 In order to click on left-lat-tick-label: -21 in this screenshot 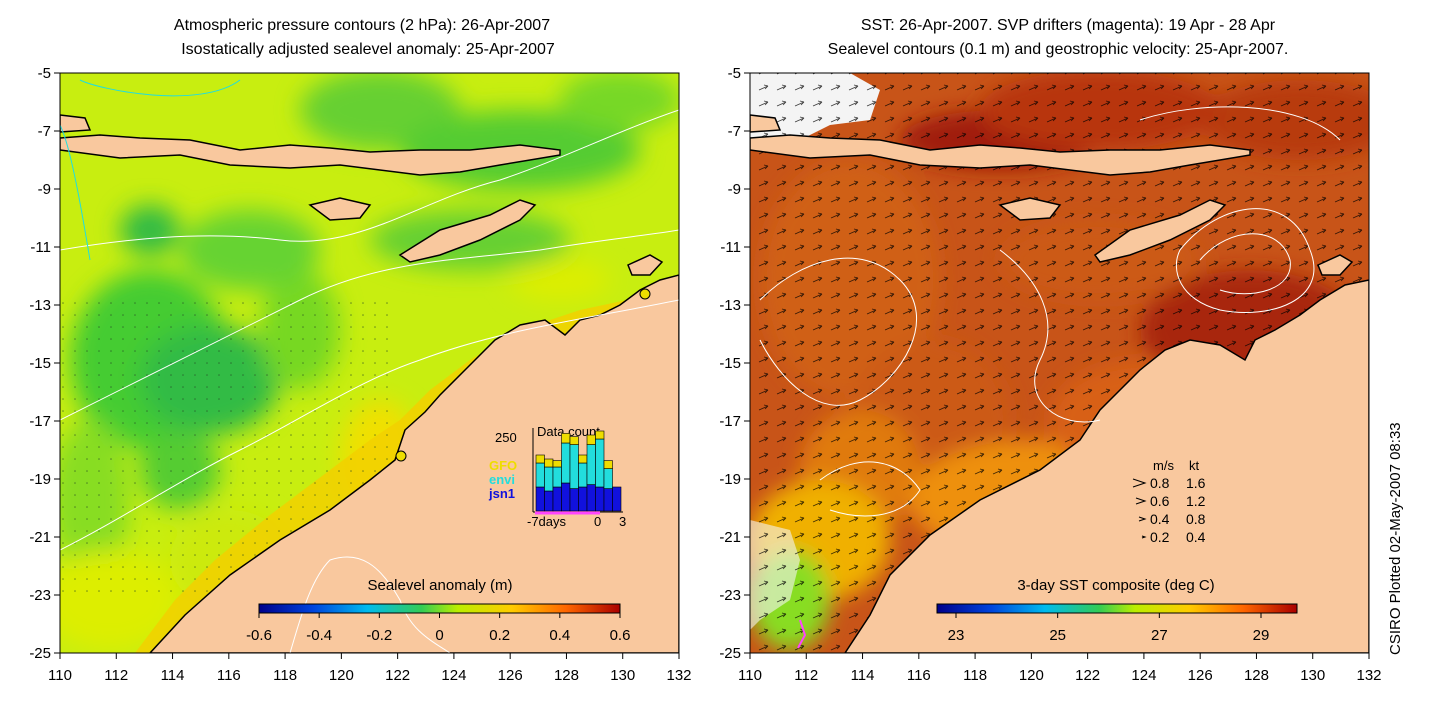, I will do `click(40, 537)`.